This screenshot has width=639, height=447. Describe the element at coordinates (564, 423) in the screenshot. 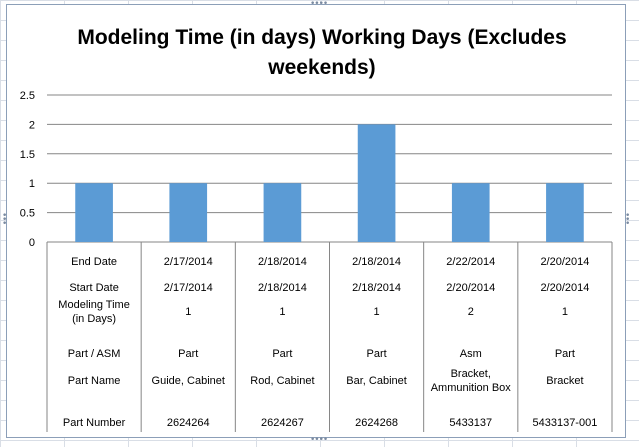

I see `table-cell: 5433137-001` at that location.